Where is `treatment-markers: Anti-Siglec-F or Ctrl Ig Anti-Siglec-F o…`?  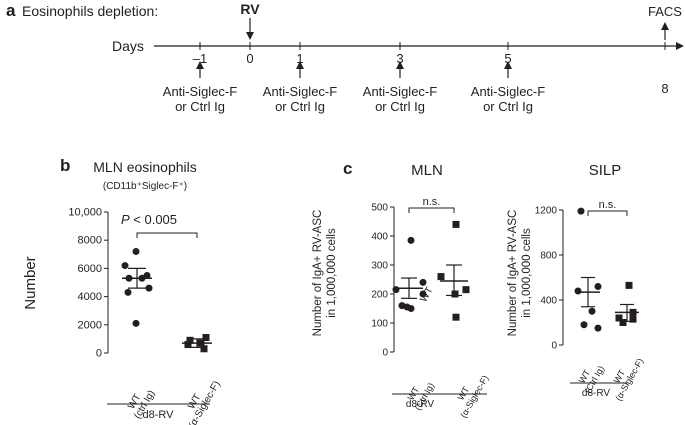 treatment-markers: Anti-Siglec-F or Ctrl Ig Anti-Siglec-F o… is located at coordinates (354, 87).